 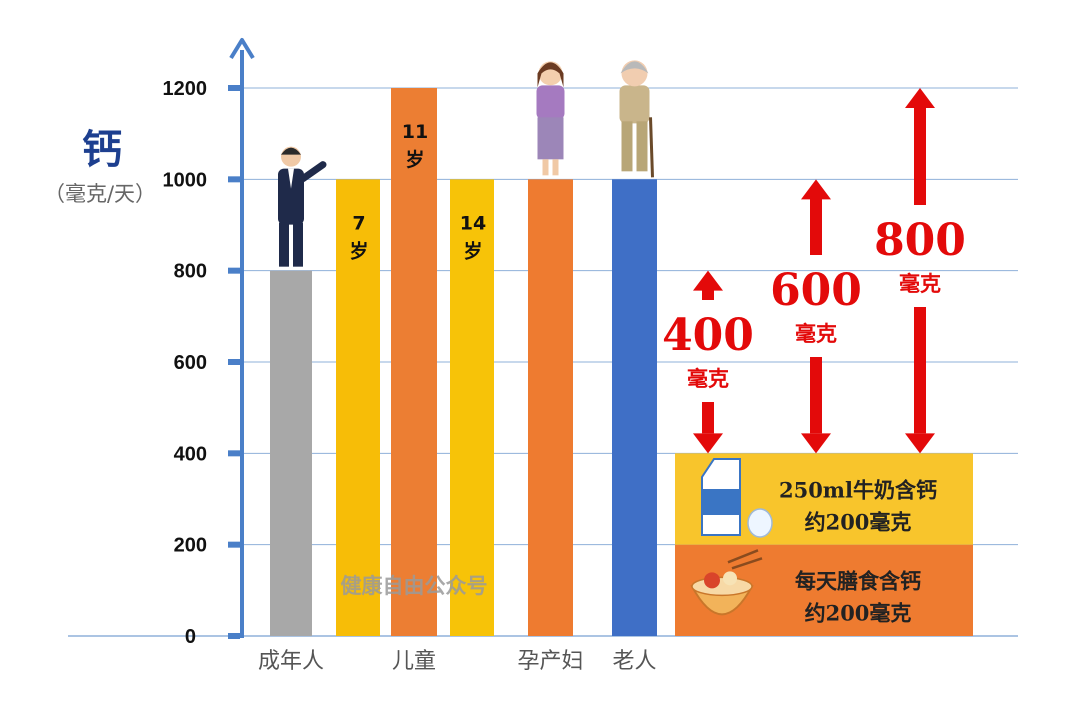 What do you see at coordinates (415, 146) in the screenshot?
I see `bar-label: 11 岁` at bounding box center [415, 146].